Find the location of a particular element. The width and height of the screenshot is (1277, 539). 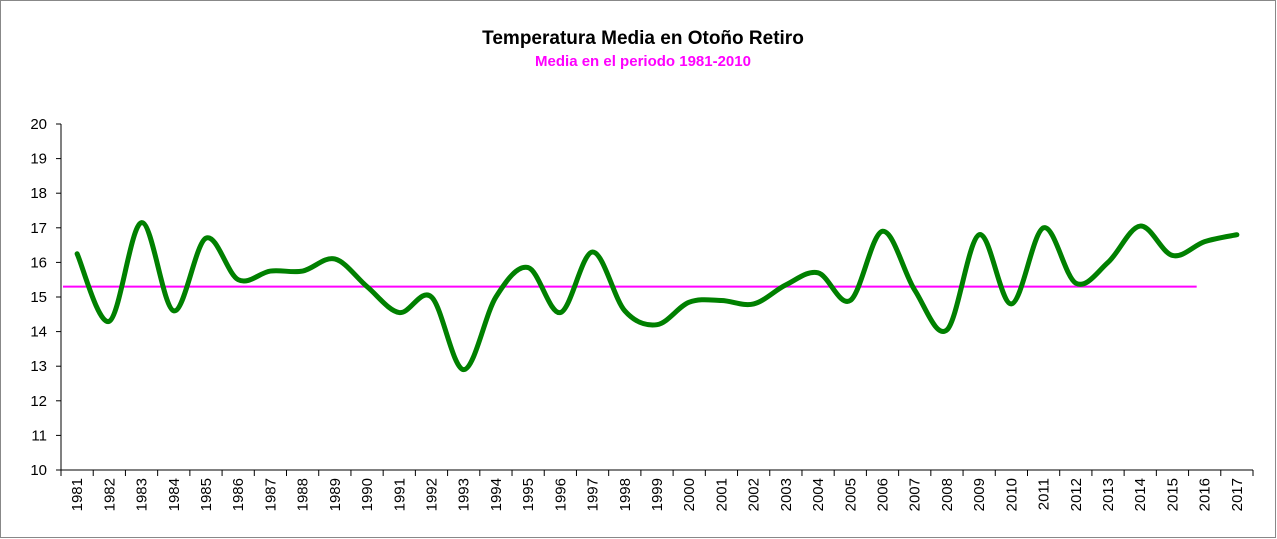

x-tick-label: 2016 is located at coordinates (1205, 494).